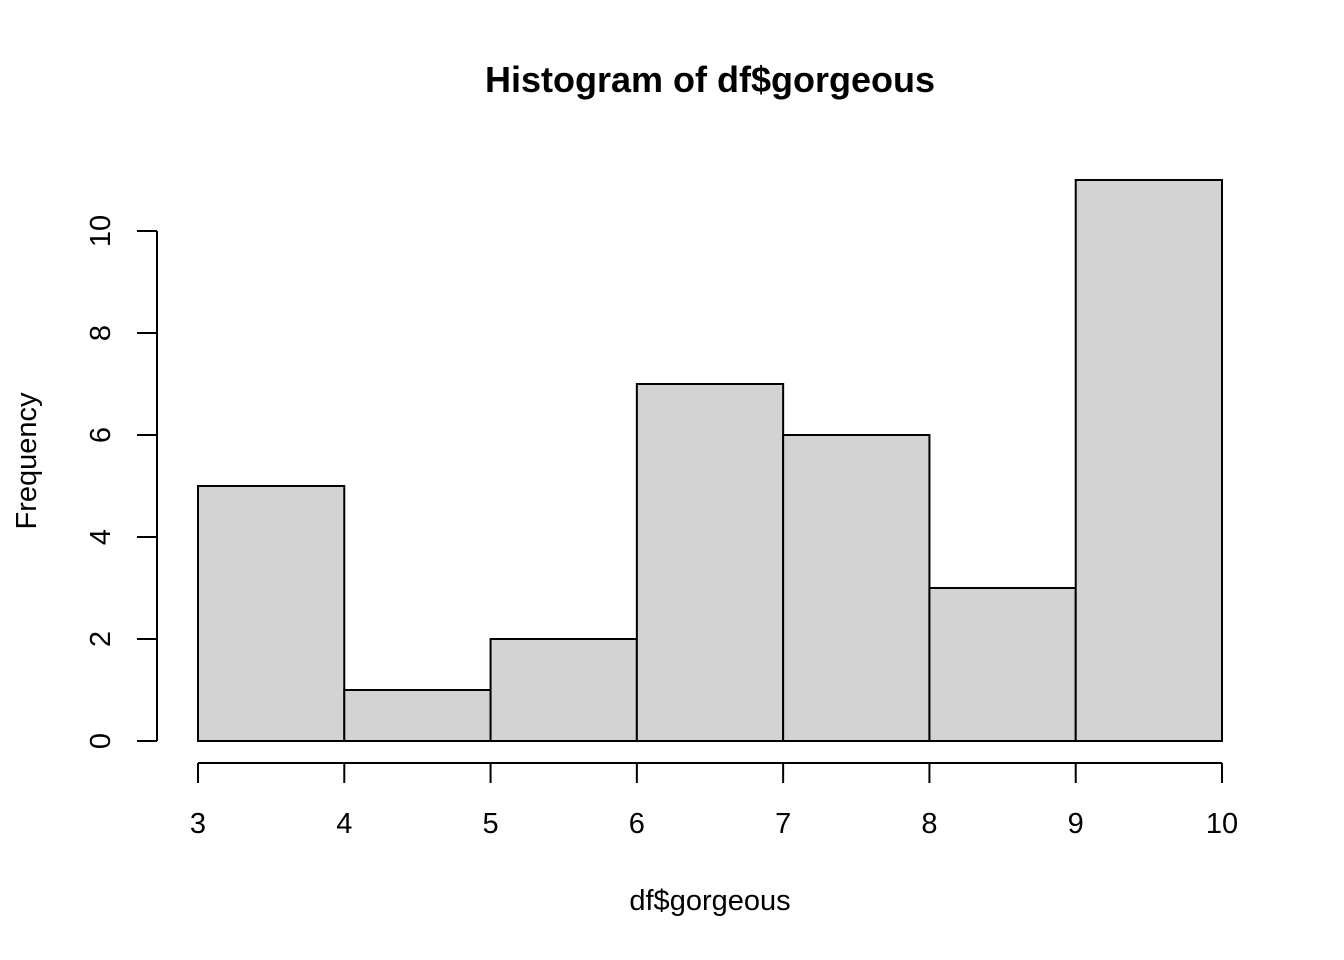 The image size is (1344, 960). Describe the element at coordinates (710, 79) in the screenshot. I see `chart-title: Histogram of df$gorgeous` at that location.